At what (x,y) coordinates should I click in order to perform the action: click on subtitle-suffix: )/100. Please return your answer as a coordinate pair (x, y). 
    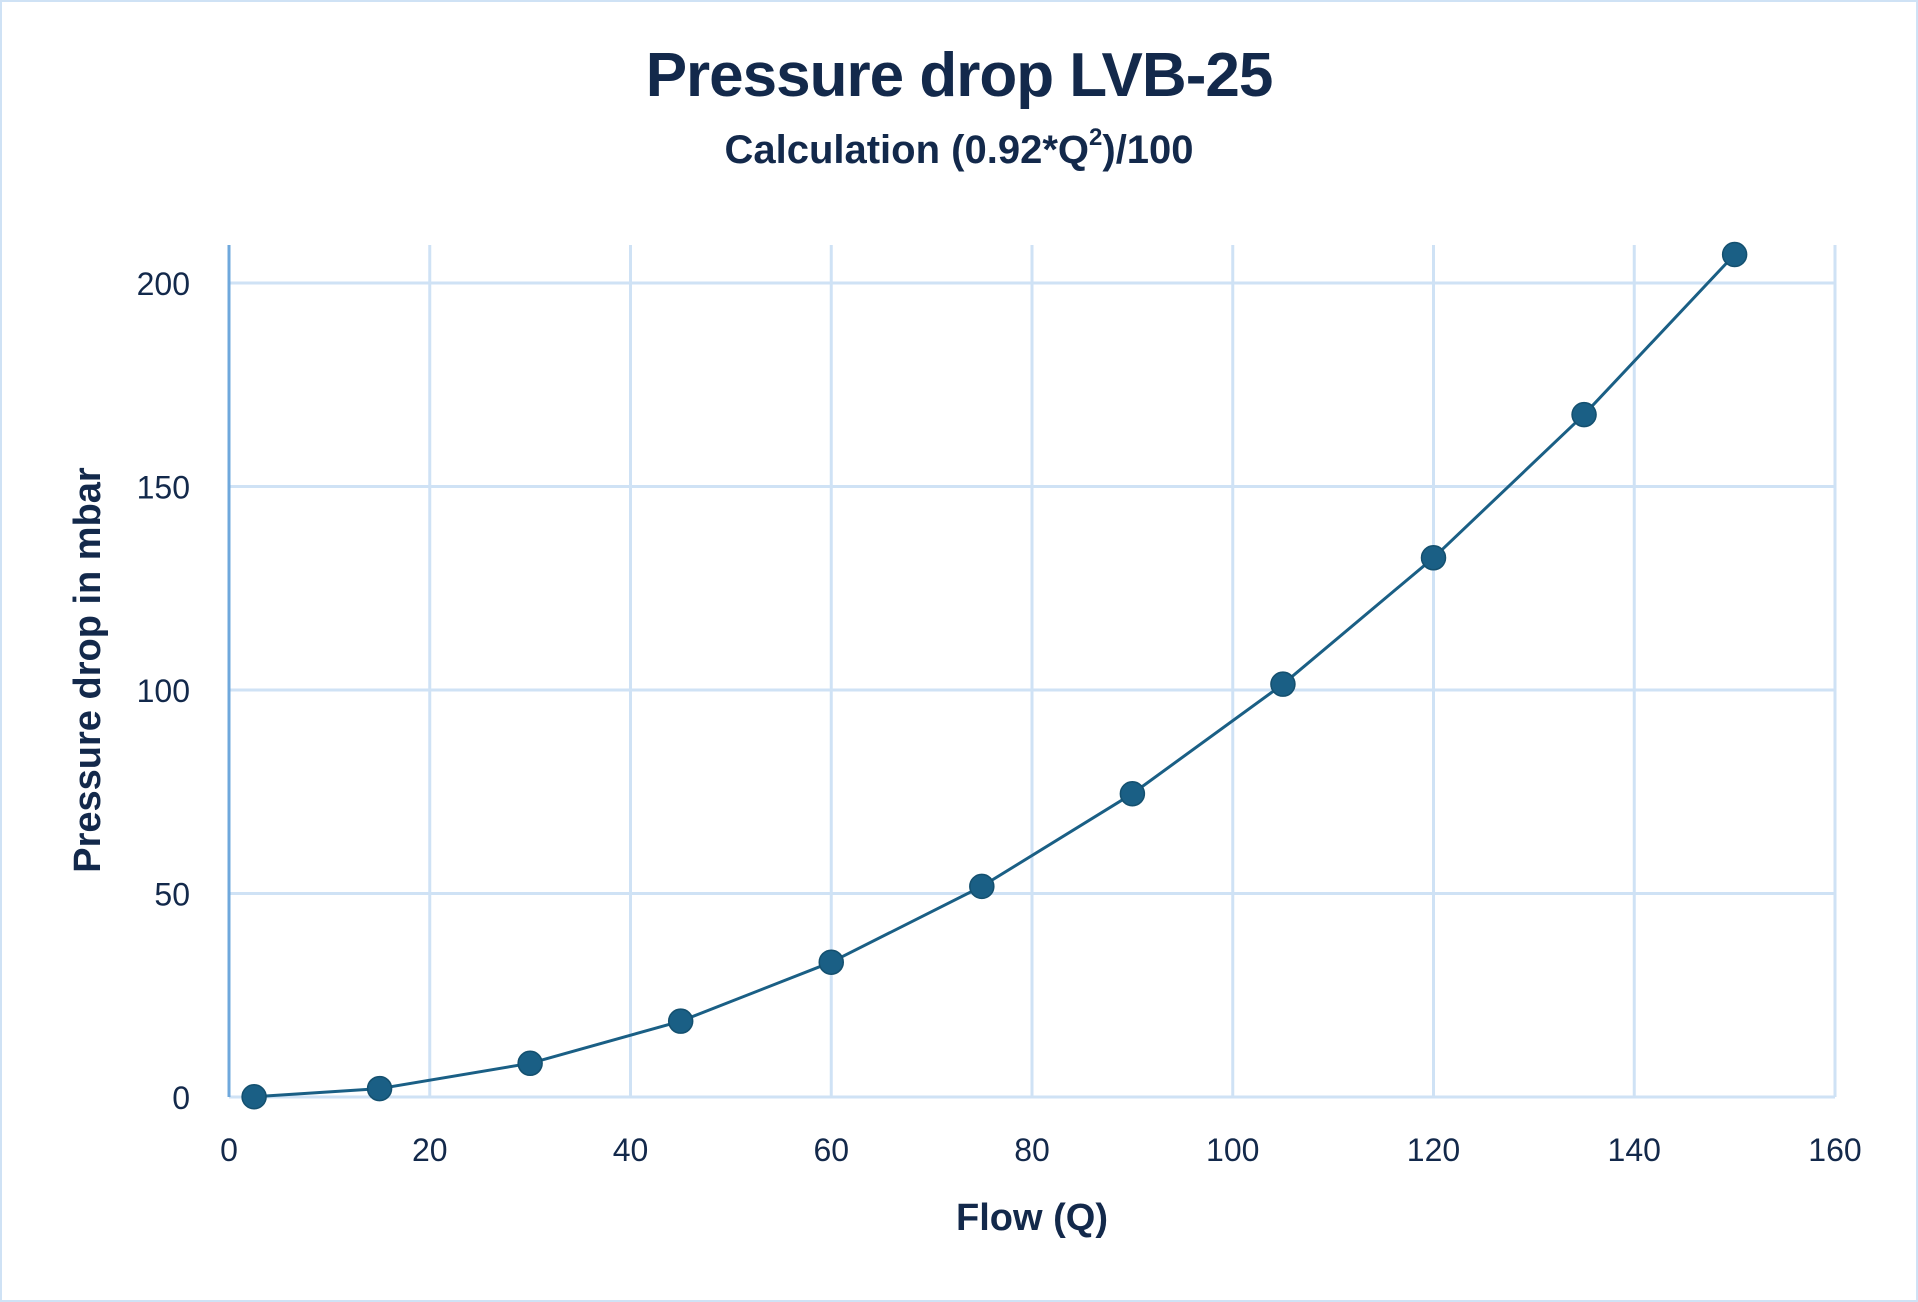
    Looking at the image, I should click on (1148, 150).